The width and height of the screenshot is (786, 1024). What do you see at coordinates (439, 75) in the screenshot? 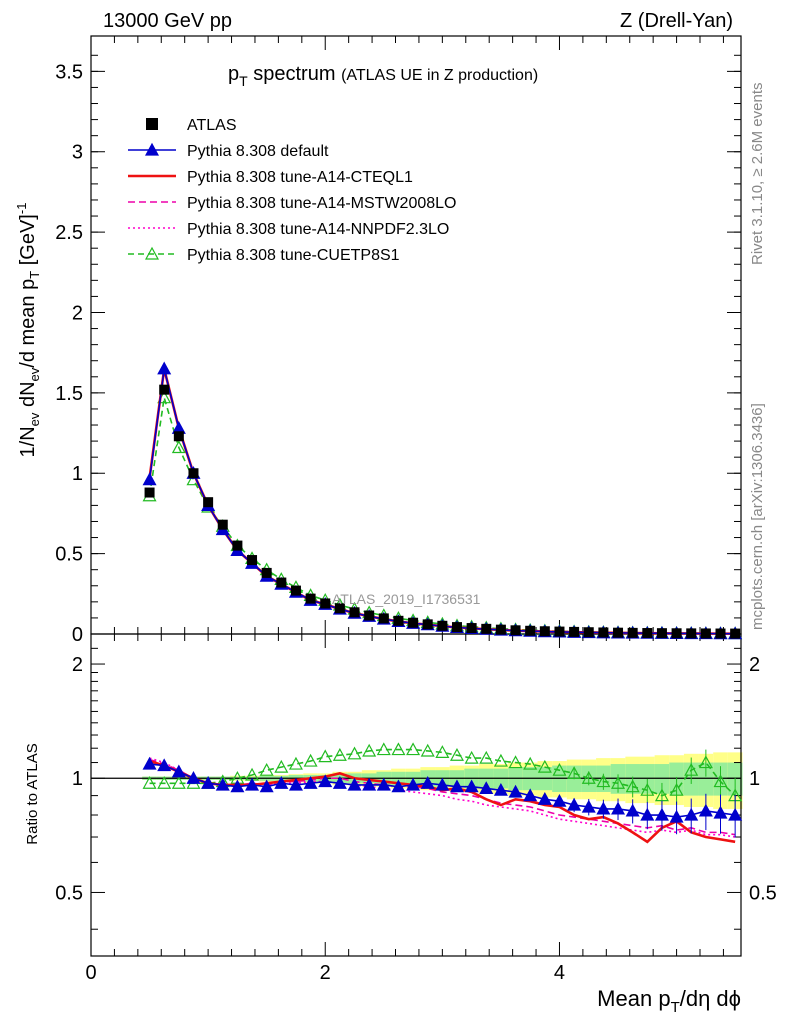
I see `plot-title-paren: (ATLAS UE in Z production)` at bounding box center [439, 75].